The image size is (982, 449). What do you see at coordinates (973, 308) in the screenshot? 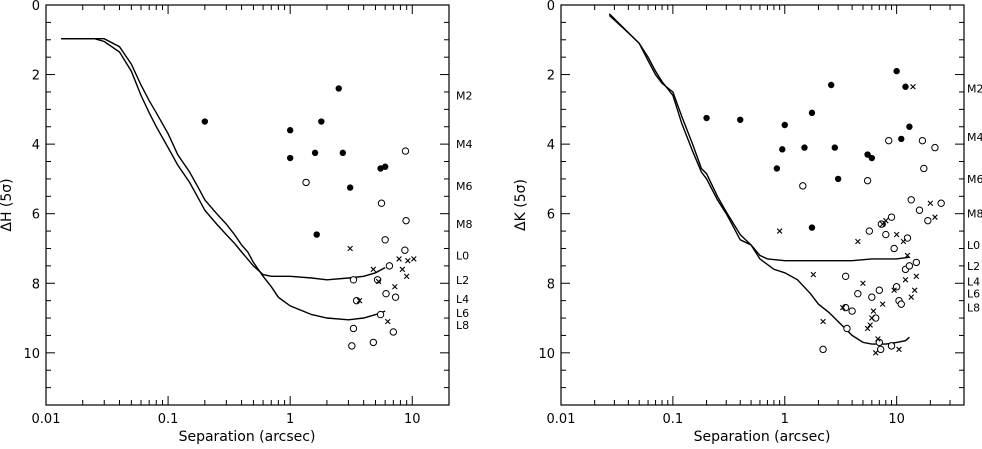
I see `spectral-type-label: L8` at bounding box center [973, 308].